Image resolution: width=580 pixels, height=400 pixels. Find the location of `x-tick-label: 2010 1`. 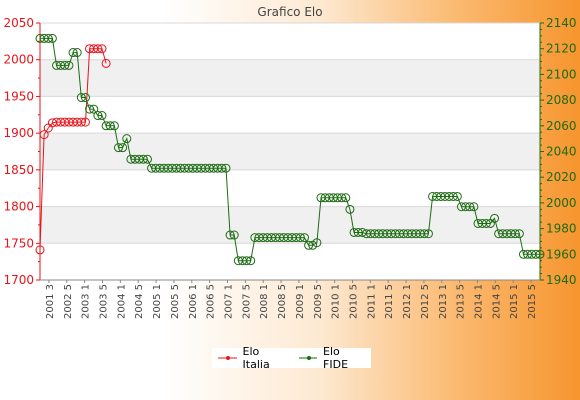

x-tick-label: 2010 1 is located at coordinates (336, 301).